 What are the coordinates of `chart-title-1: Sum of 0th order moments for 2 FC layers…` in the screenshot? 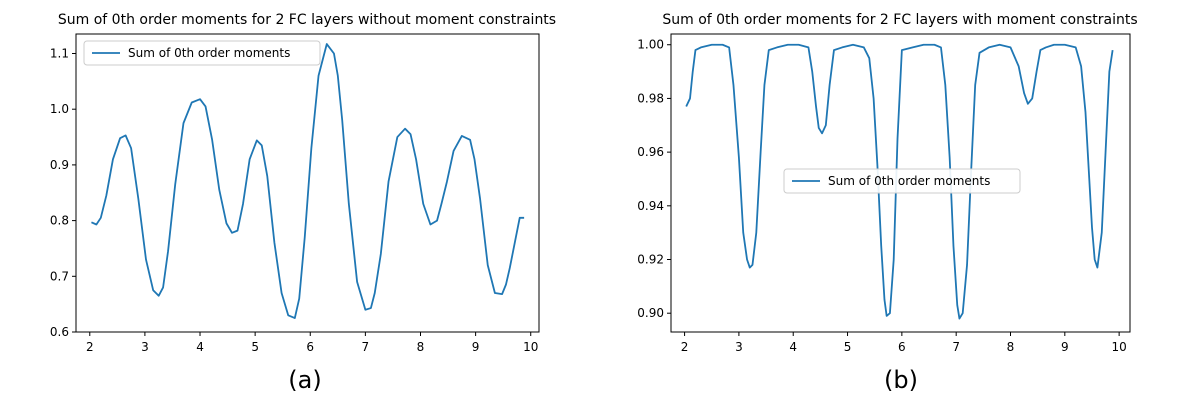 It's located at (307, 20).